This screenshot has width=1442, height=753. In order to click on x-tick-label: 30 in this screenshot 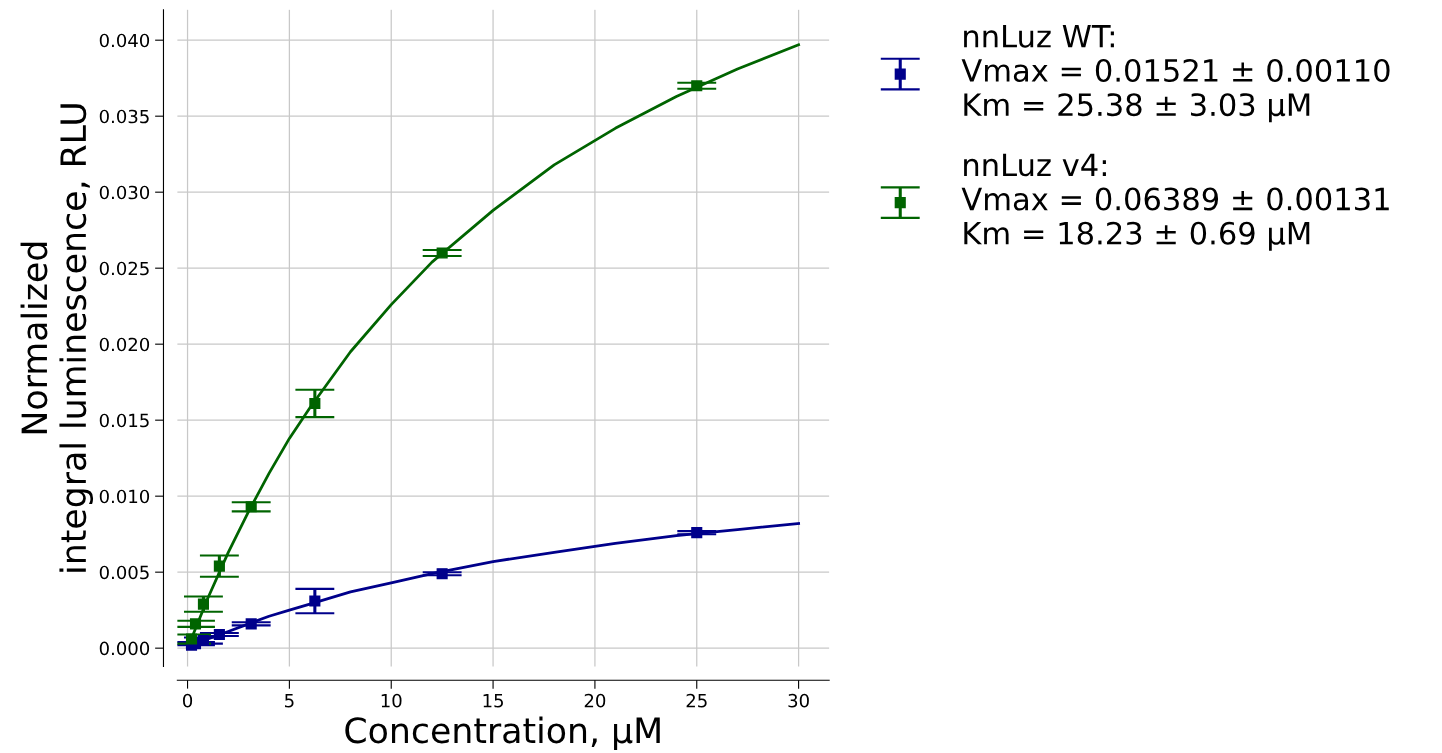, I will do `click(798, 700)`.